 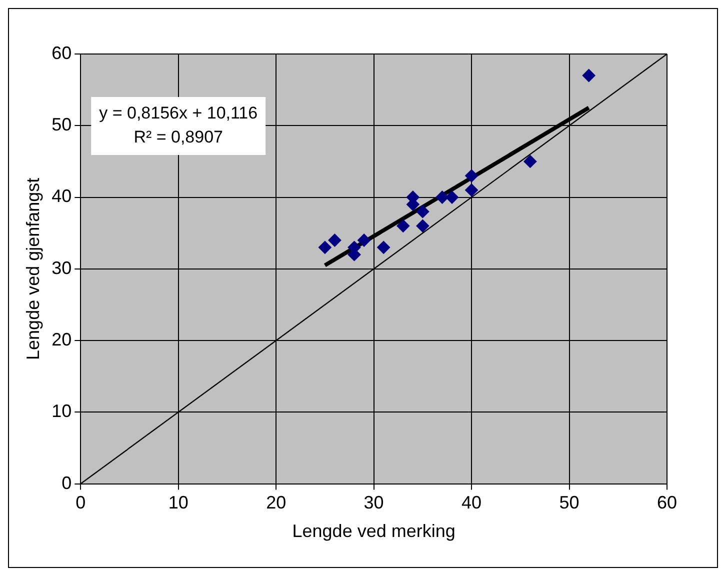 What do you see at coordinates (62, 52) in the screenshot?
I see `y-tick-label: 60` at bounding box center [62, 52].